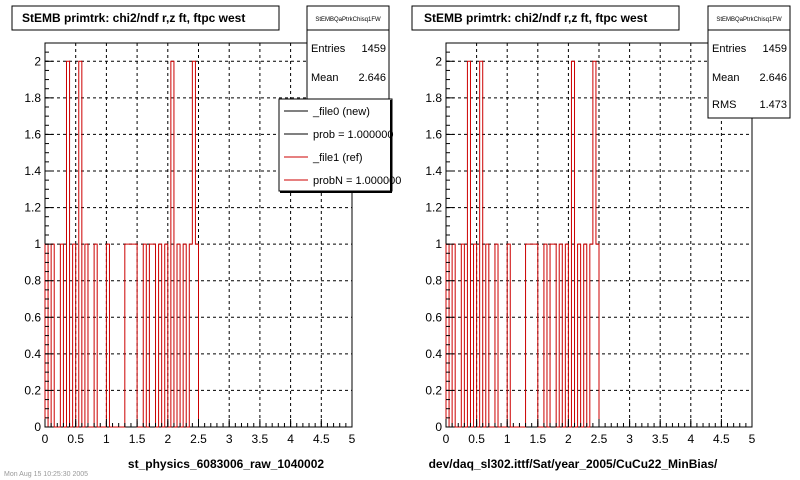 Image resolution: width=800 pixels, height=480 pixels. What do you see at coordinates (775, 49) in the screenshot?
I see `right-stats-entries-value: 1459` at bounding box center [775, 49].